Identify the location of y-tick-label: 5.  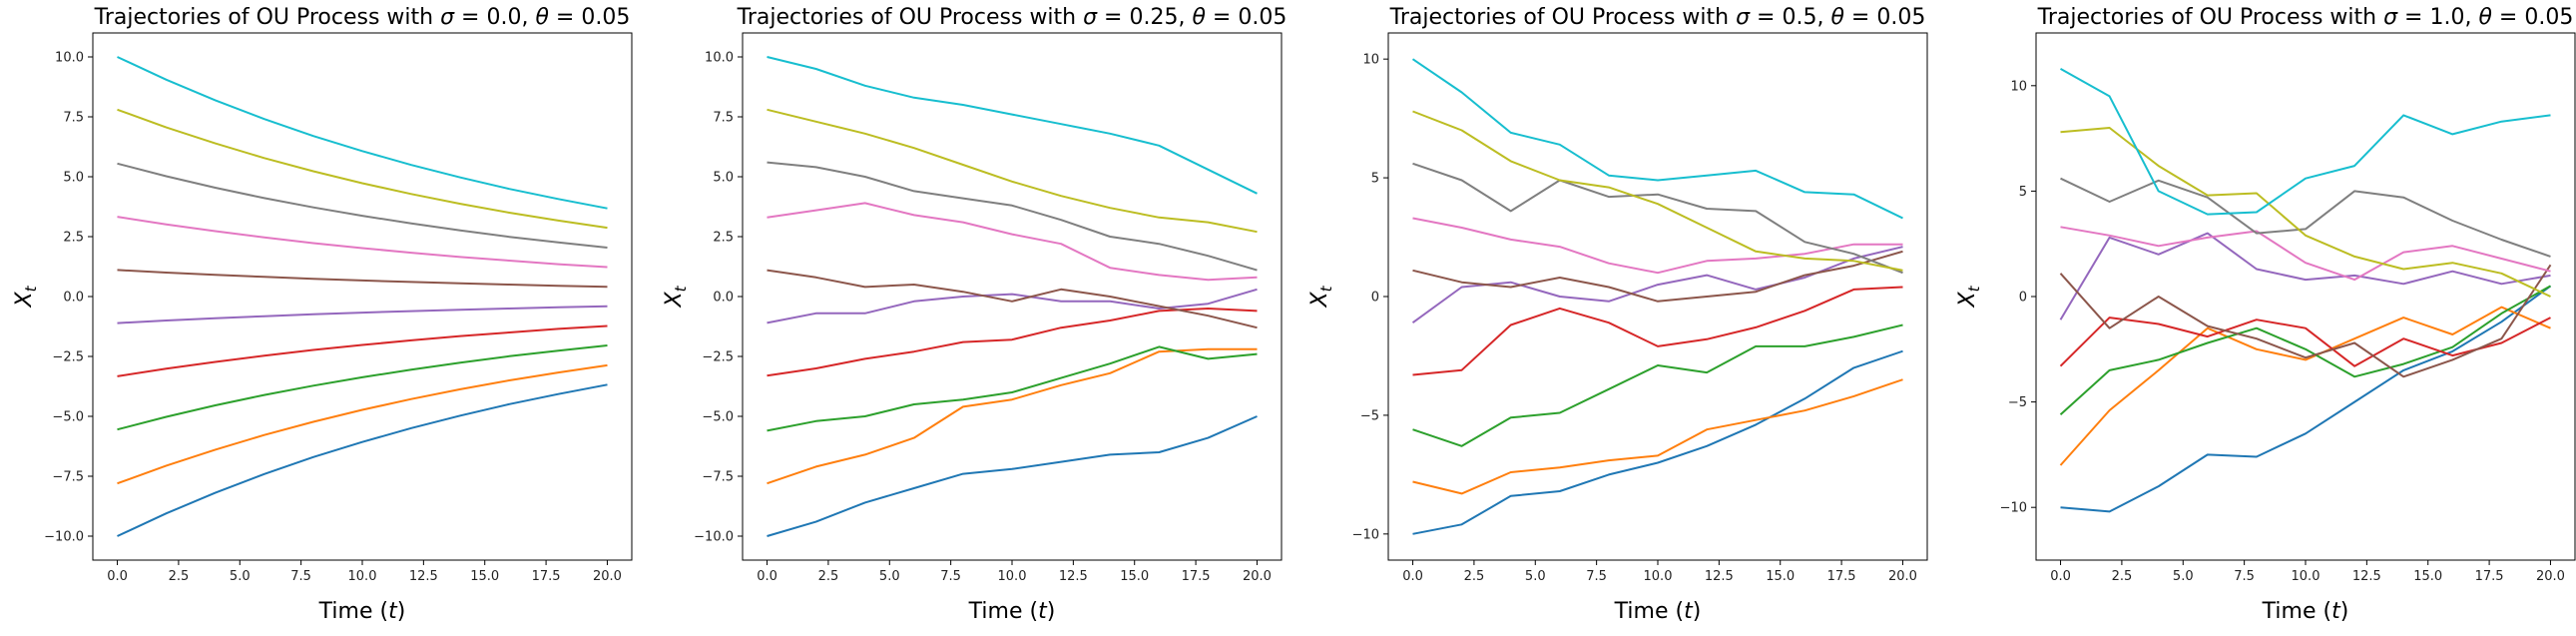
(1375, 179).